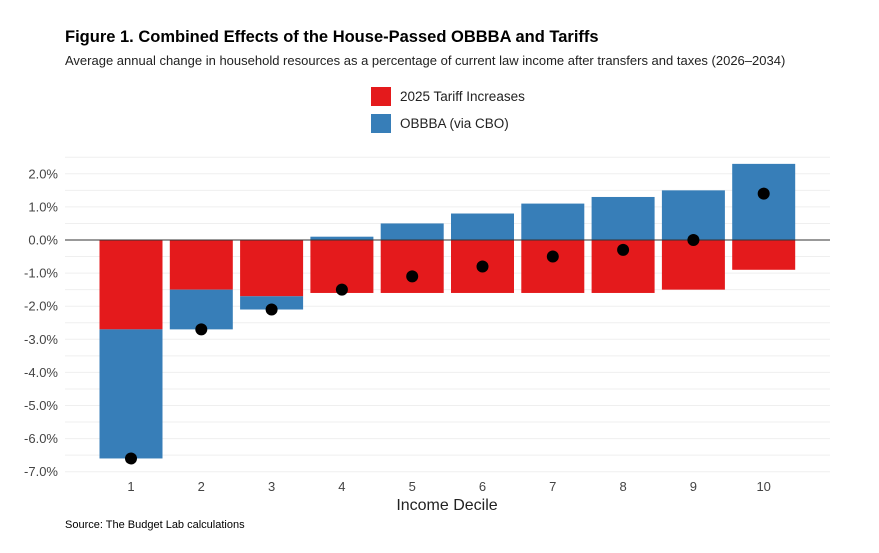  What do you see at coordinates (41, 339) in the screenshot?
I see `y-tick-label: -3.0%` at bounding box center [41, 339].